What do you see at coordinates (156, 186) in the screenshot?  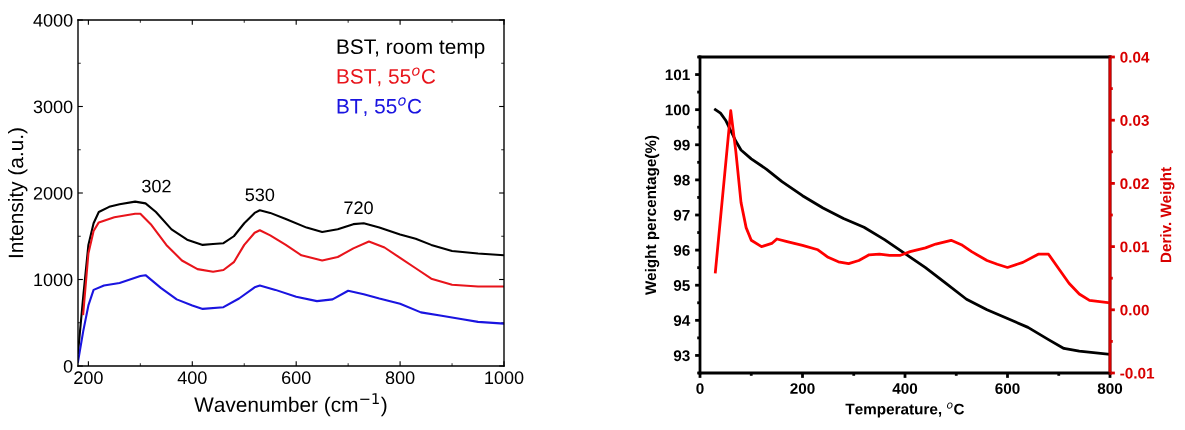 I see `annotation: 302` at bounding box center [156, 186].